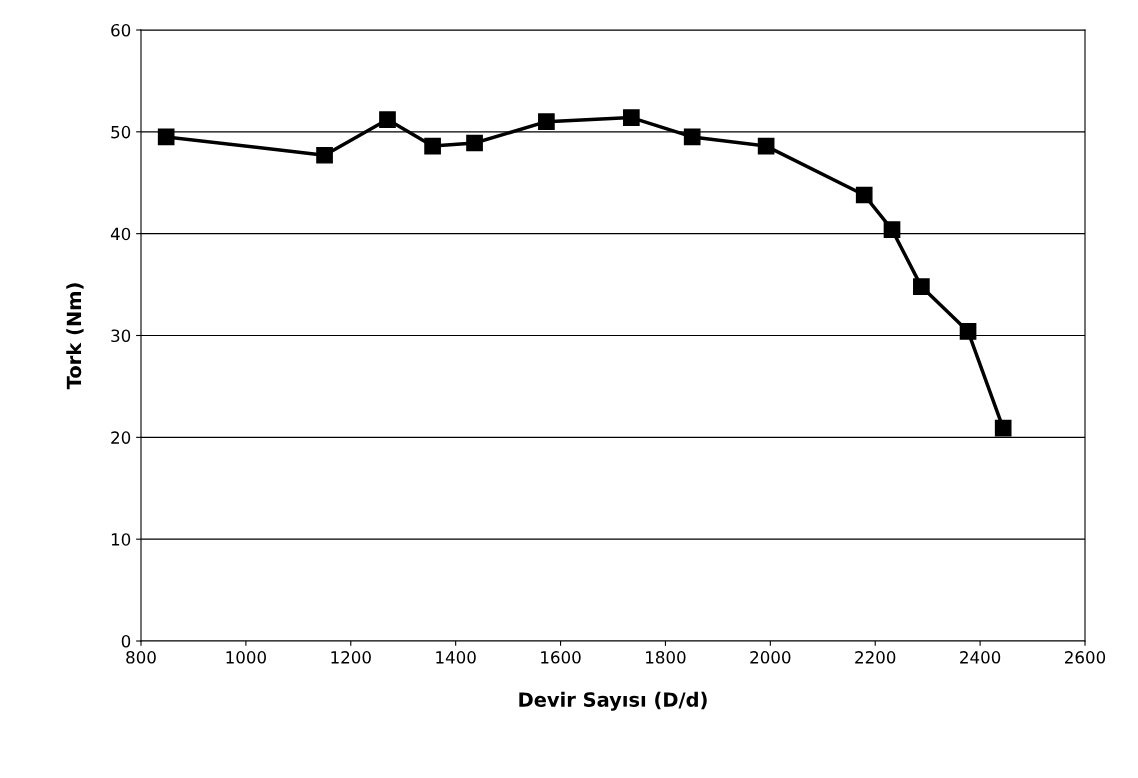  Describe the element at coordinates (666, 657) in the screenshot. I see `x-tick-label: 1800` at that location.